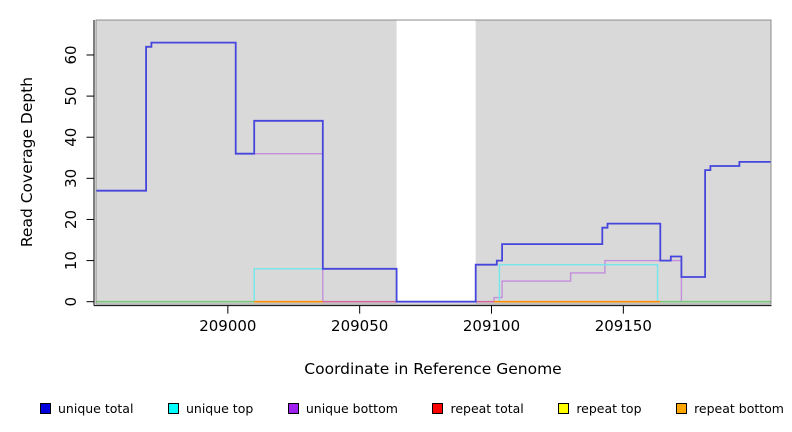 This screenshot has height=432, width=792. I want to click on y-axis-title: Read Coverage Depth, so click(27, 162).